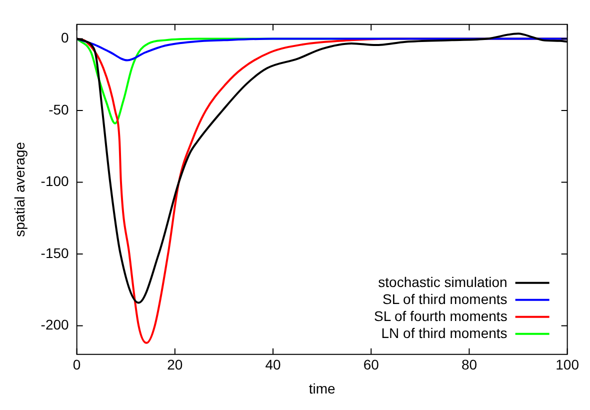 This screenshot has height=410, width=590. I want to click on x-tick-label: 0, so click(76, 364).